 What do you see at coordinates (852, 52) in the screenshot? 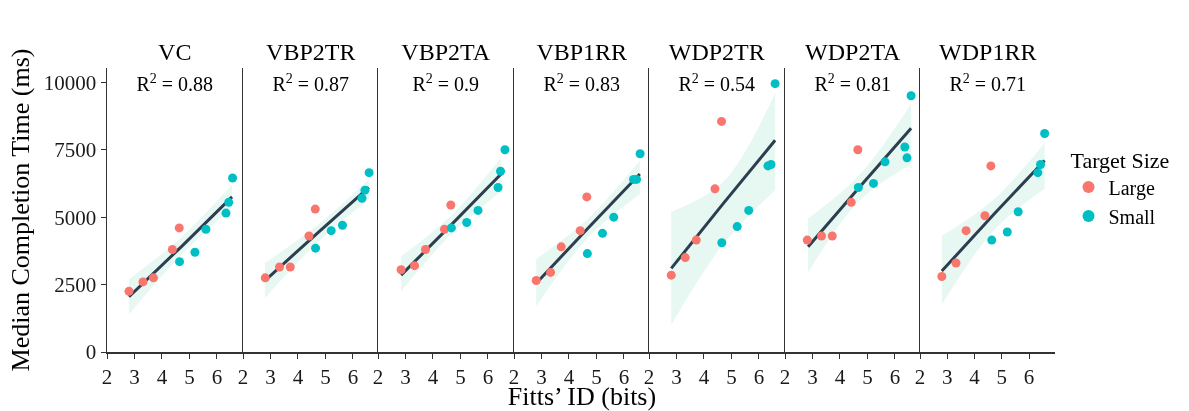
I see `chart-title: WDP2TA` at bounding box center [852, 52].